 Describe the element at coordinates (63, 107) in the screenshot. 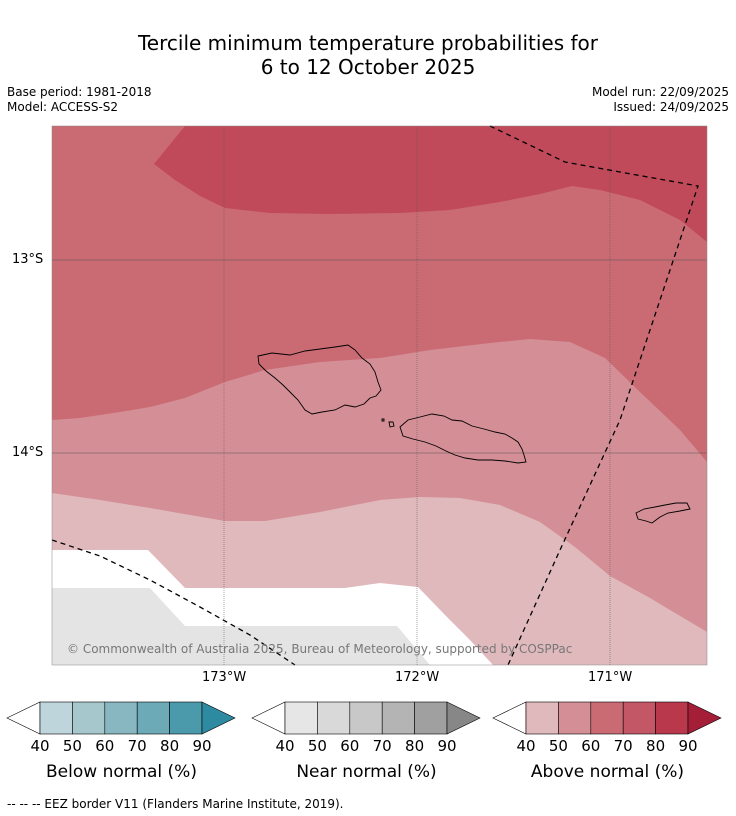

I see `model-name: Model: ACCESS-S2` at that location.